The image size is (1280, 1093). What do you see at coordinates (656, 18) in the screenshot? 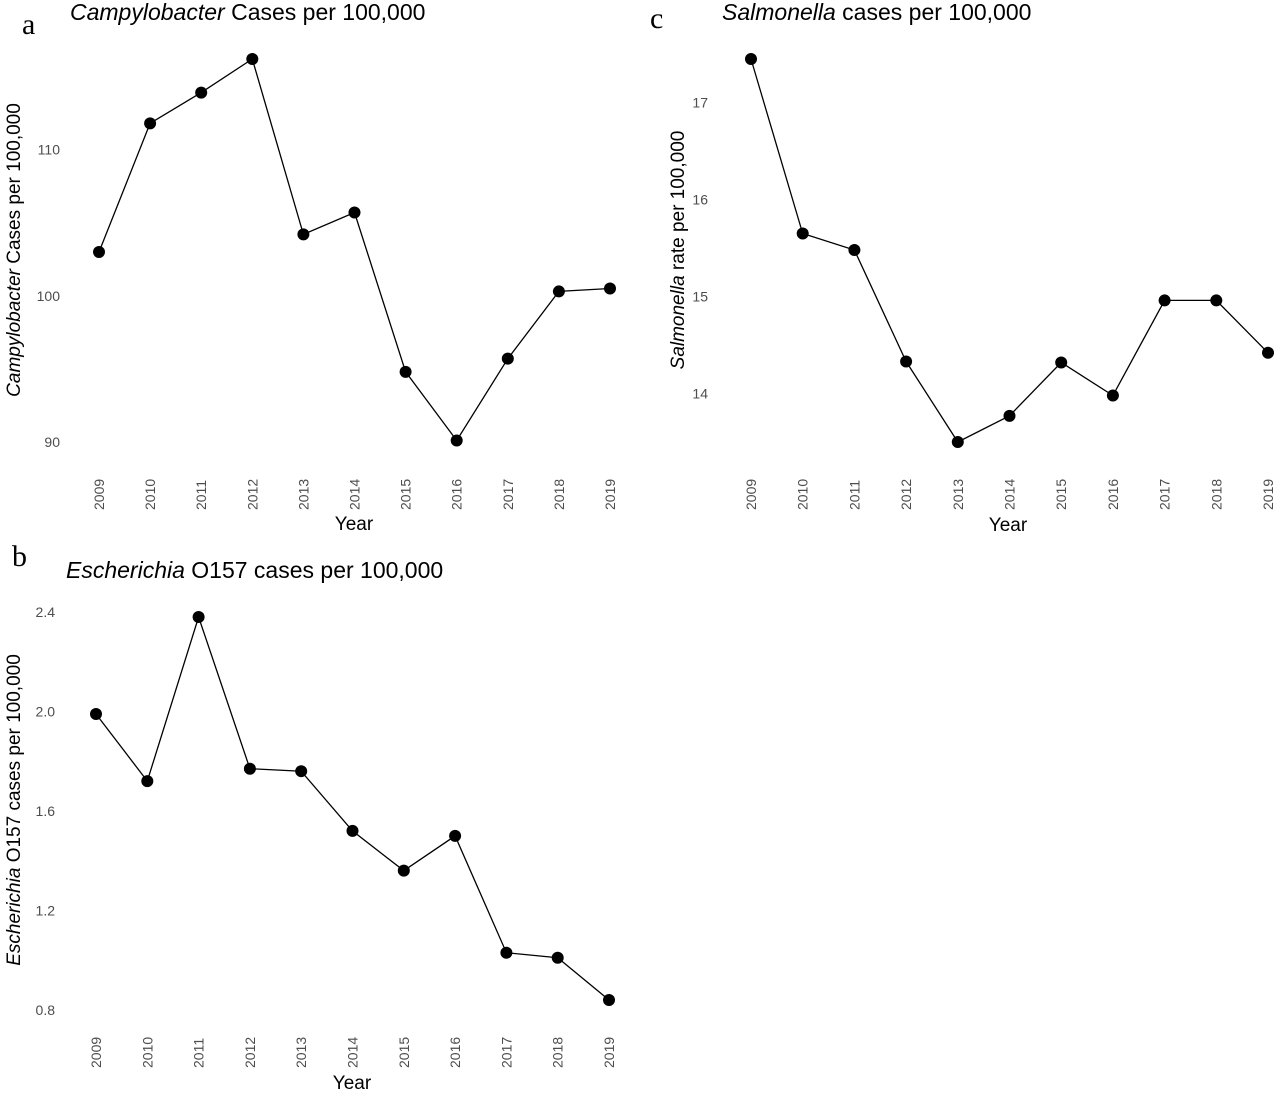
I see `panel-letter-c: c` at bounding box center [656, 18].